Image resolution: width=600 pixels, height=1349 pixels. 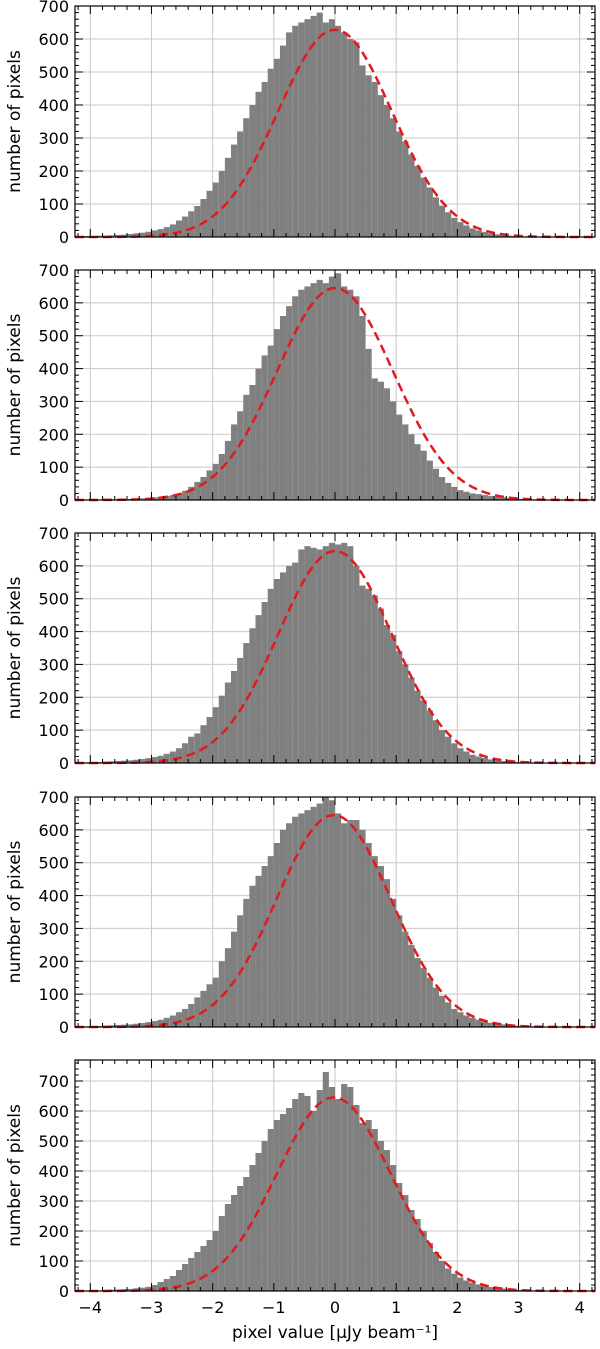 I want to click on x-tick-label: 1, so click(x=396, y=1307).